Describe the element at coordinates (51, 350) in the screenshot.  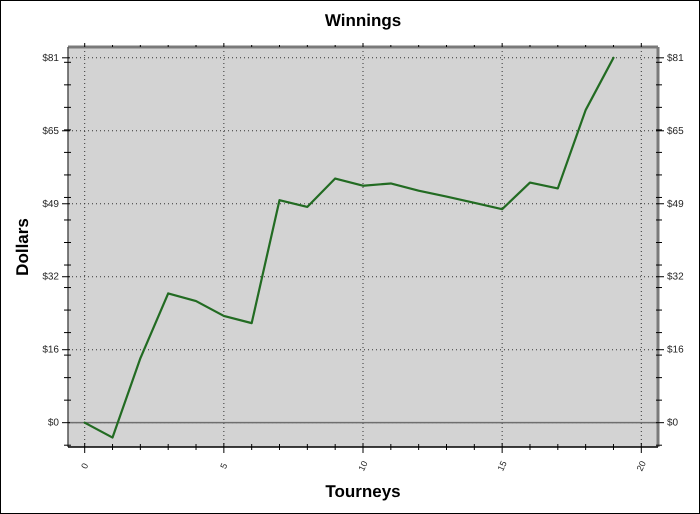
I see `y-tick-label: $16` at that location.